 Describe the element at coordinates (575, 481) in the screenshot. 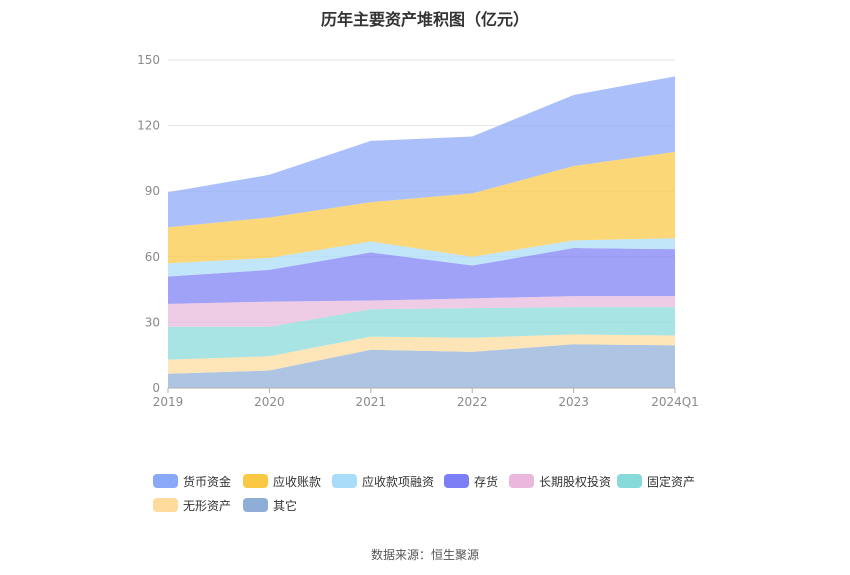

I see `legend-label: 长期股权投资` at that location.